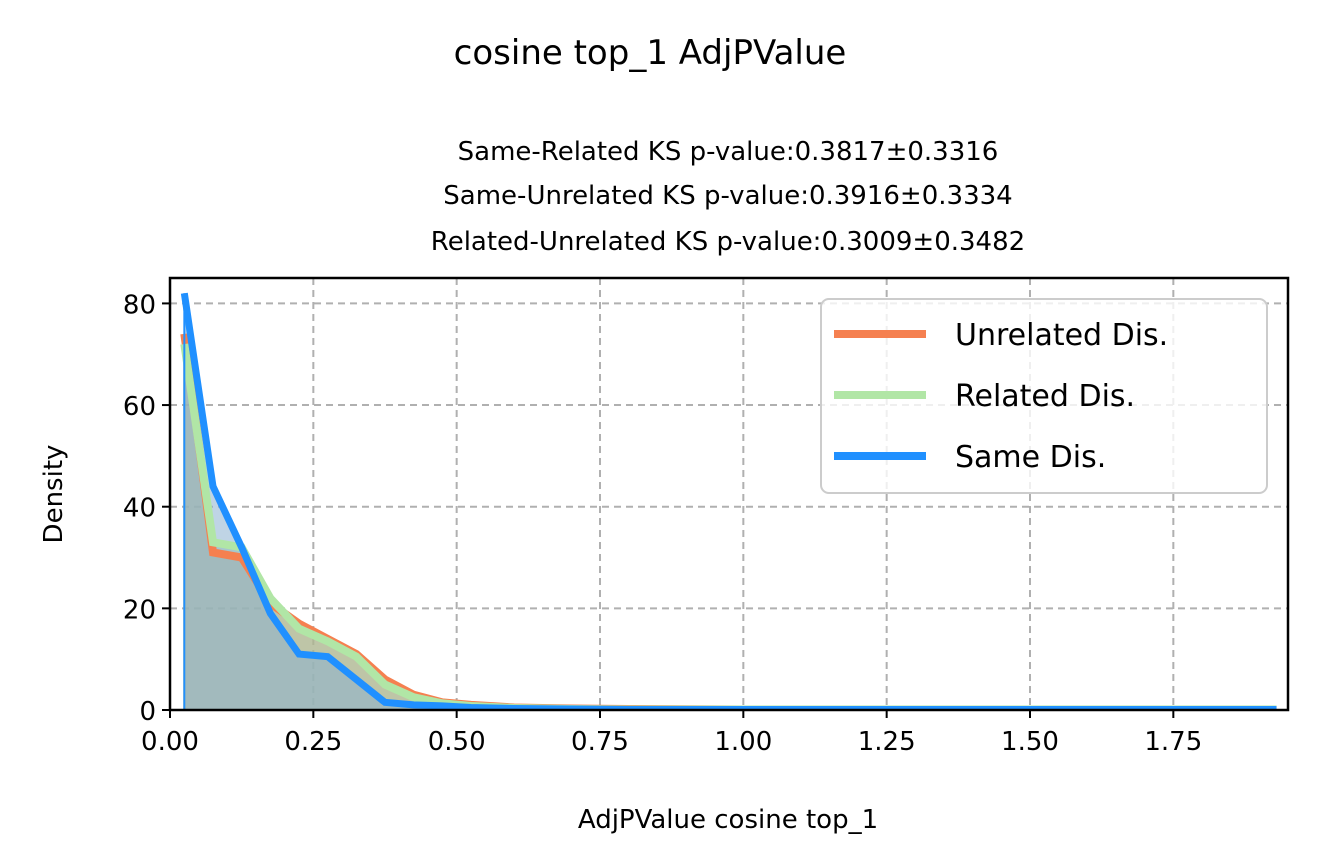 This screenshot has width=1317, height=866. I want to click on x-tick-label: 1.00, so click(743, 742).